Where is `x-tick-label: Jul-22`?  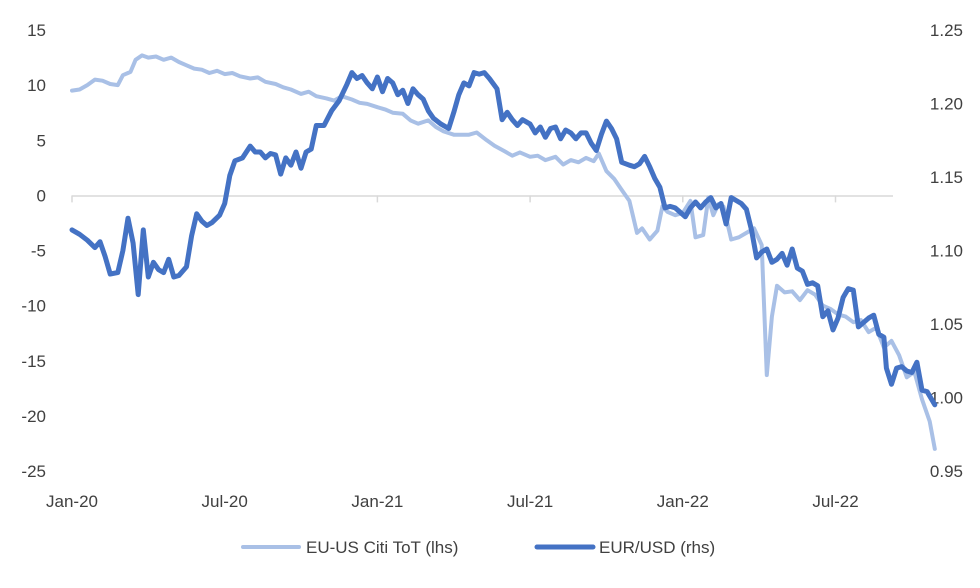
x-tick-label: Jul-22 is located at coordinates (835, 501).